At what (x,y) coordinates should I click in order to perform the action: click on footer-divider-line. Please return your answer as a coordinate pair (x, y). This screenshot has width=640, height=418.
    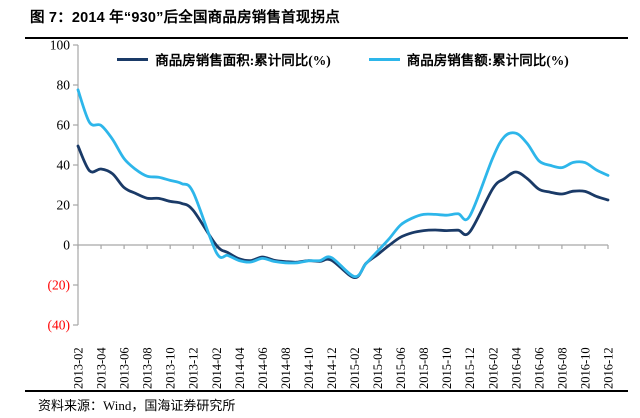
    Looking at the image, I should click on (326, 391).